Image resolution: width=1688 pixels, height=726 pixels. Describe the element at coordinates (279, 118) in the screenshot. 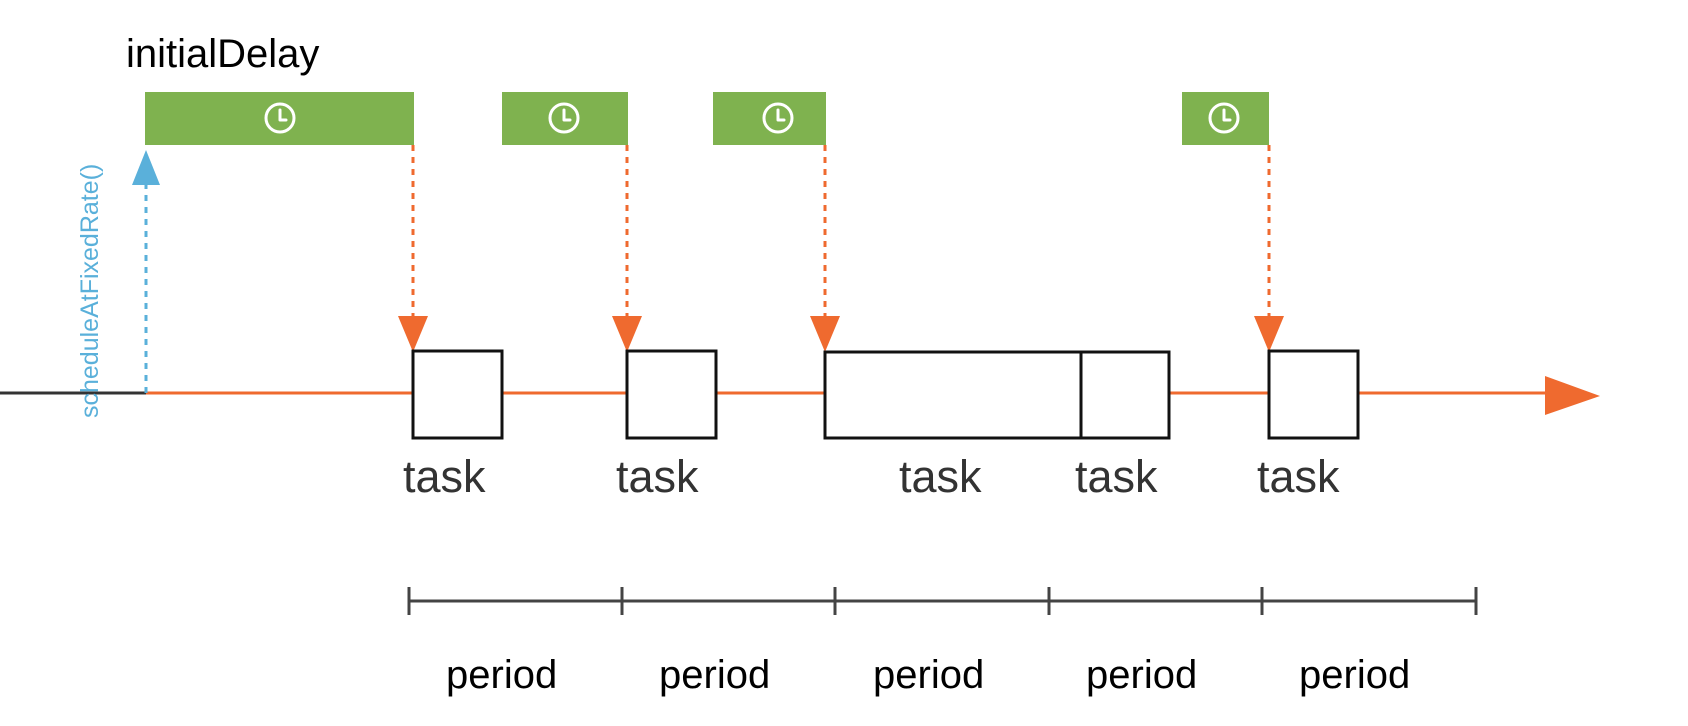

I see `timer-bar-initial-delay` at that location.